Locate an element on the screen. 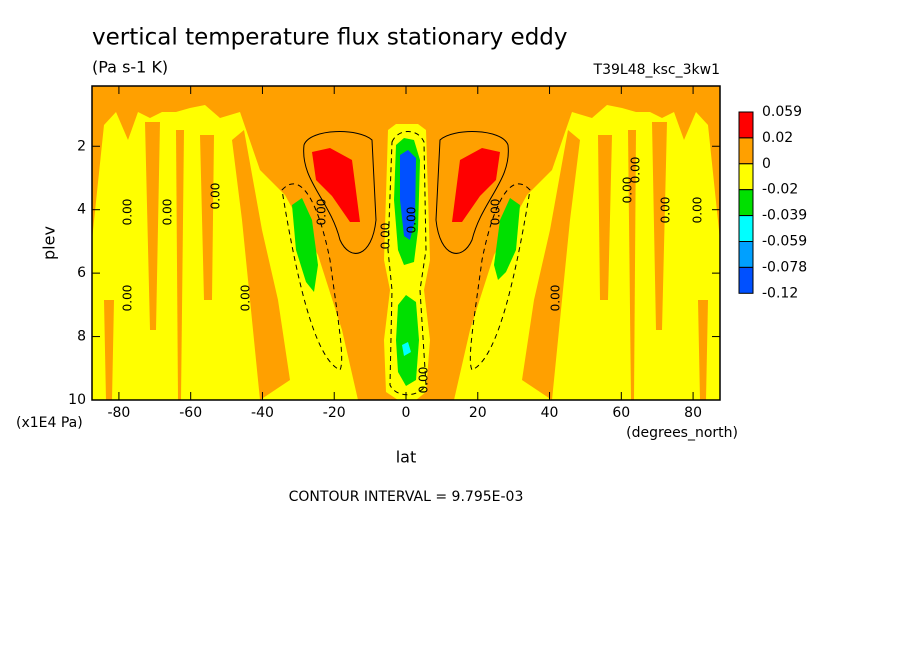  y-tick-label: 6 is located at coordinates (81, 273).